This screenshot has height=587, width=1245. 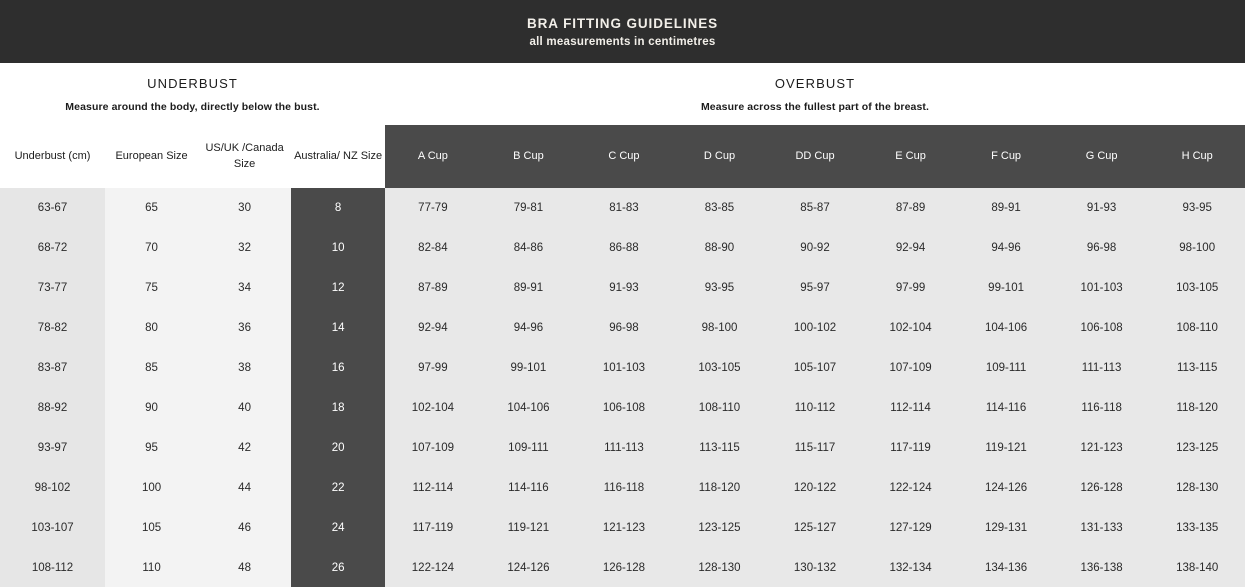 What do you see at coordinates (815, 408) in the screenshot?
I see `cell-cup-dd: 110-112` at bounding box center [815, 408].